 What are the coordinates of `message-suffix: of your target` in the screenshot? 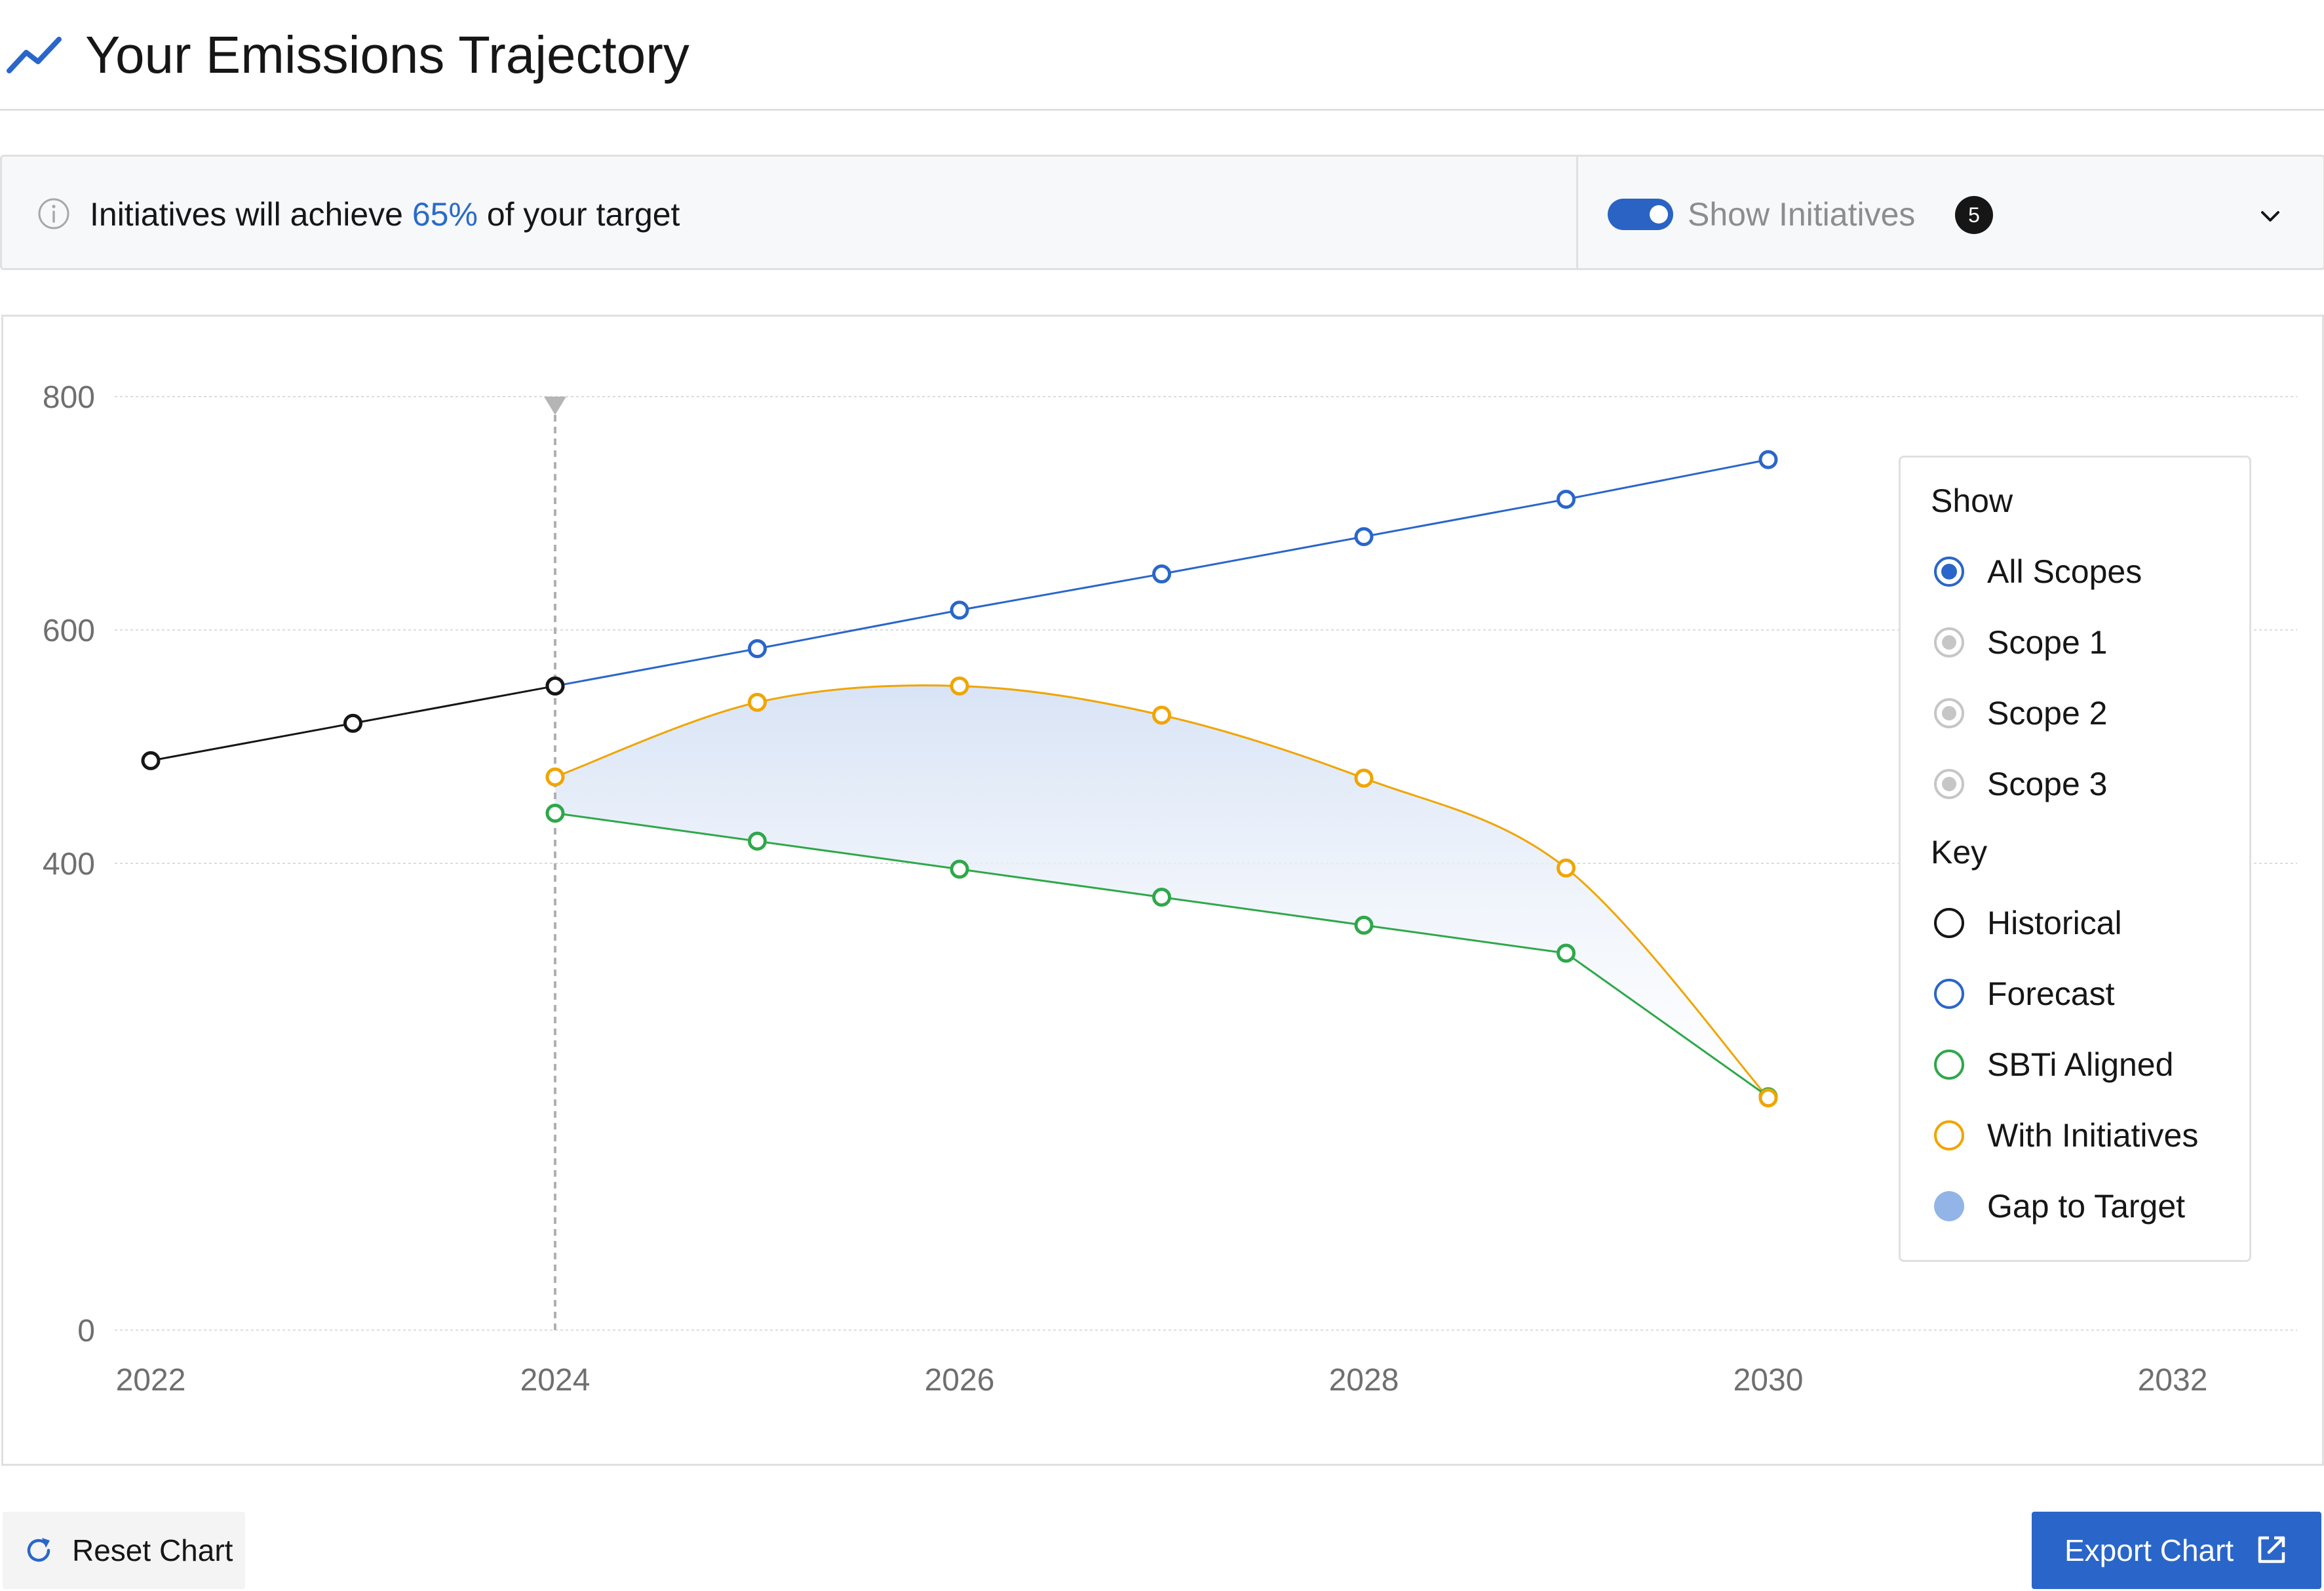 It's located at (578, 214).